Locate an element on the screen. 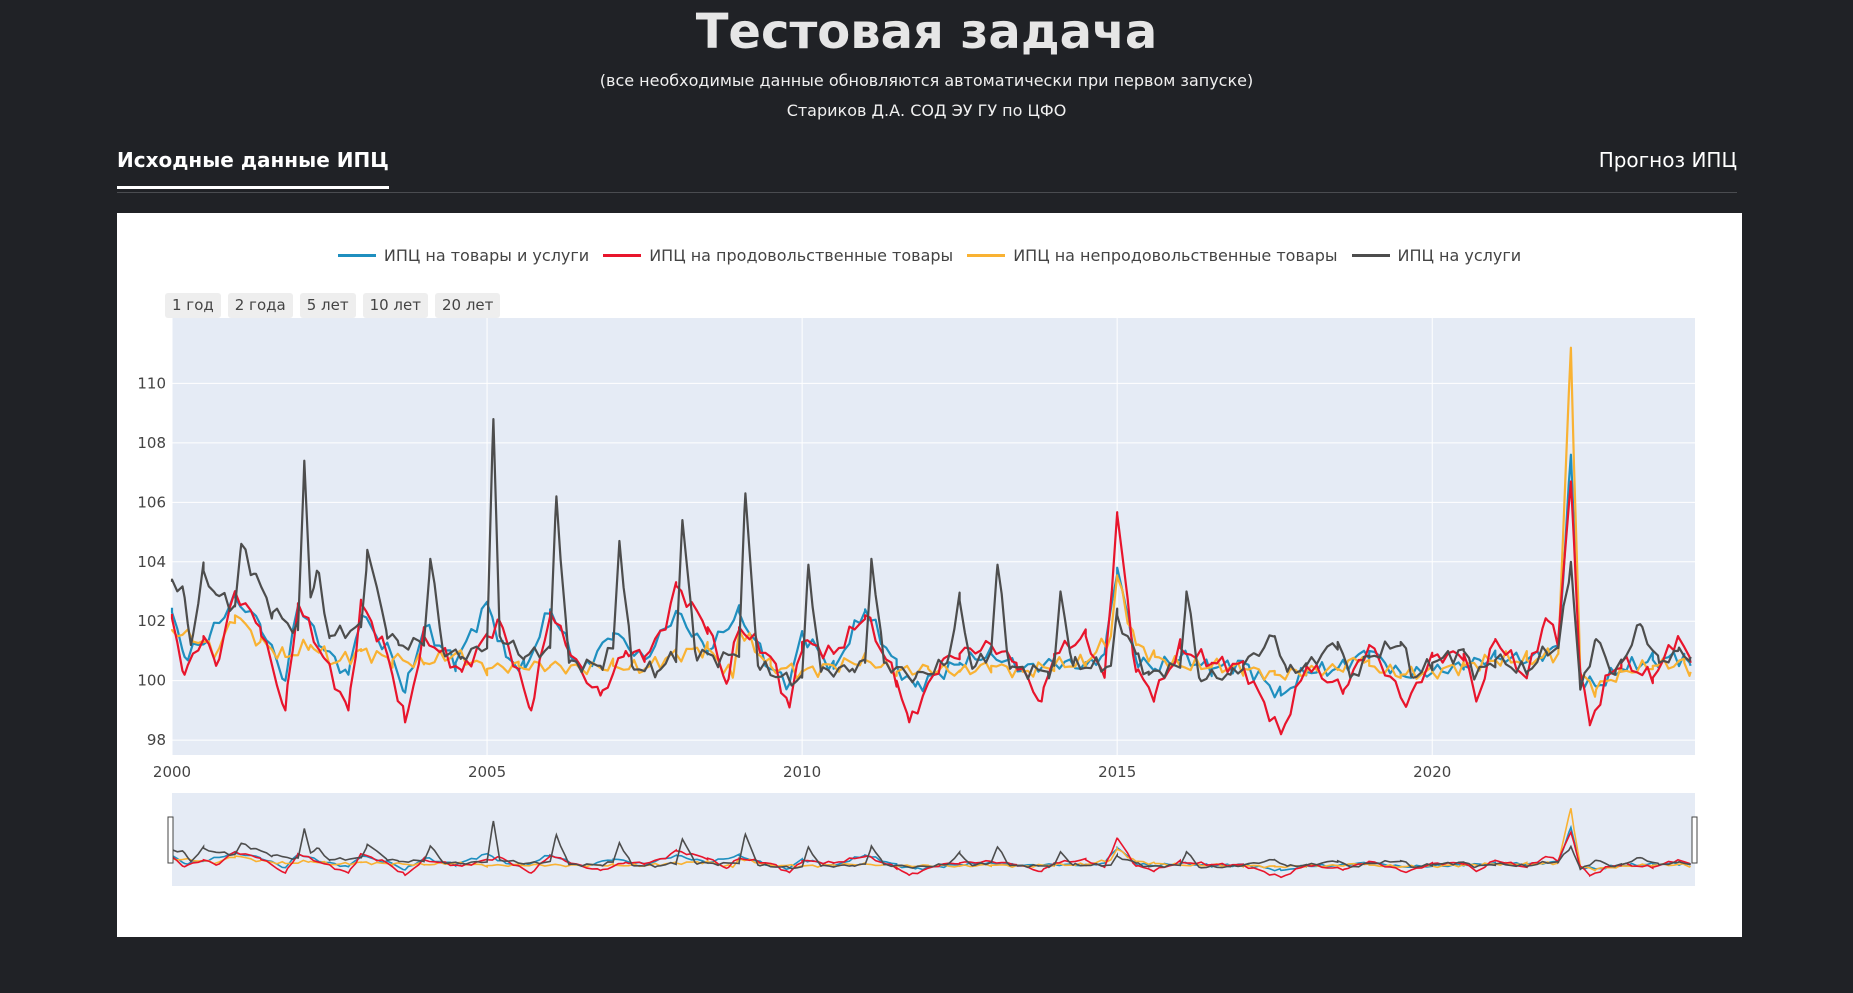 The image size is (1853, 993). mini-series-line-total is located at coordinates (931, 848).